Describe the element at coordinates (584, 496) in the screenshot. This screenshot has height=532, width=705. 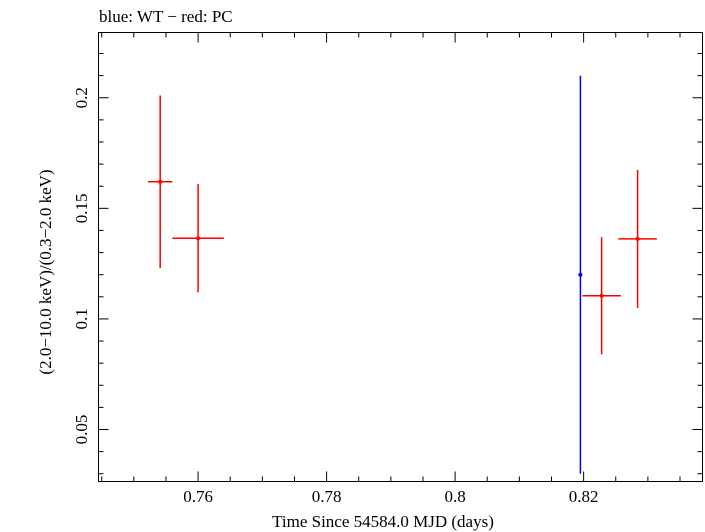
I see `x-tick-label: 0.82` at that location.